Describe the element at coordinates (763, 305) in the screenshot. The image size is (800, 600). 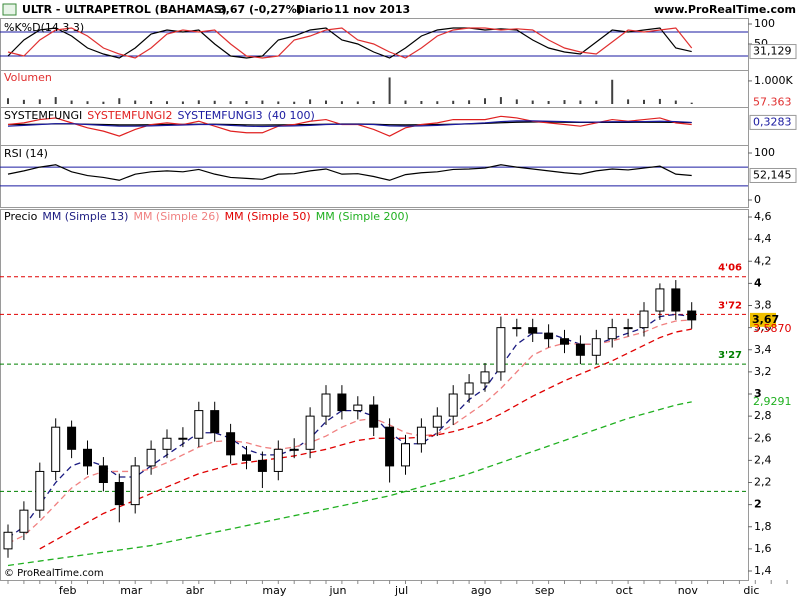
I see `y-tick-label: 3,8` at that location.